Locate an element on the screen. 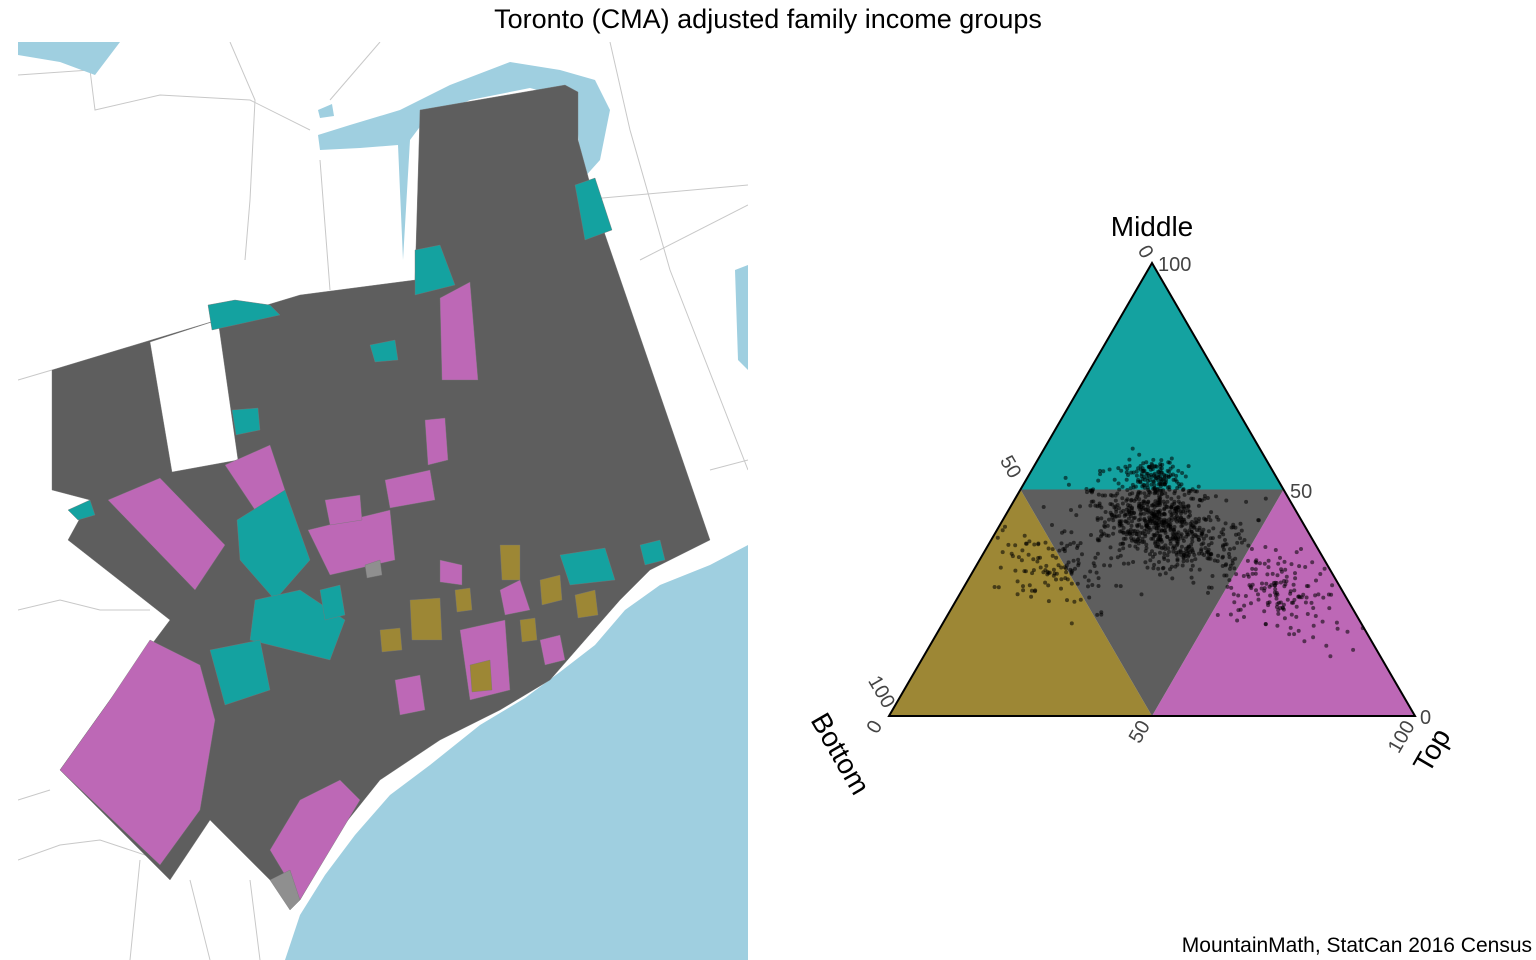 This screenshot has height=960, width=1536. cma-bottom-areas is located at coordinates (489, 618).